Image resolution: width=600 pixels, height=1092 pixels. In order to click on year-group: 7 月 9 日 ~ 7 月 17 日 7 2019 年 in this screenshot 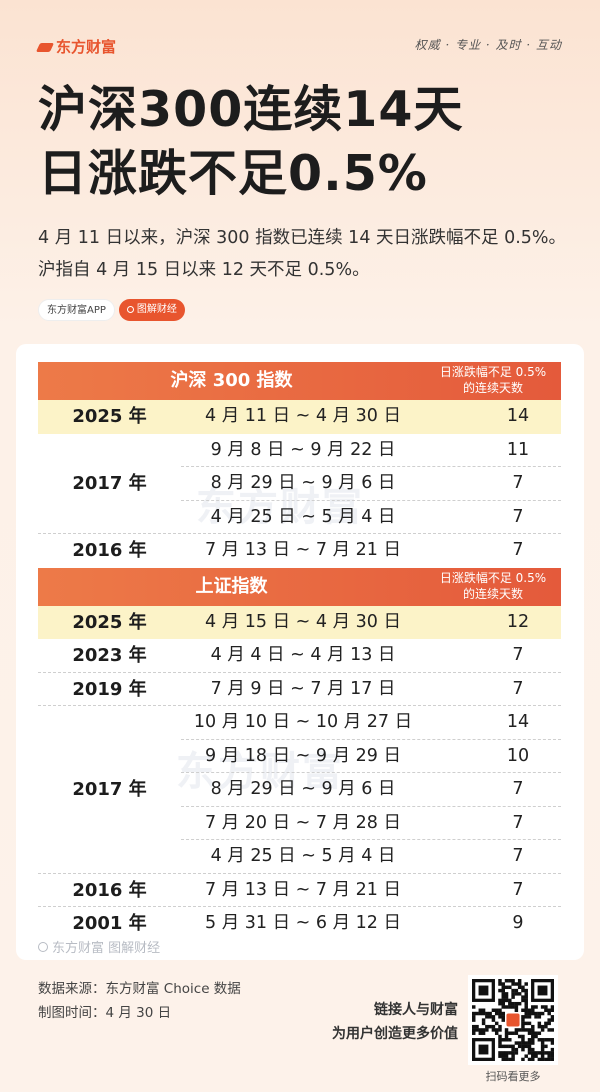, I will do `click(299, 690)`.